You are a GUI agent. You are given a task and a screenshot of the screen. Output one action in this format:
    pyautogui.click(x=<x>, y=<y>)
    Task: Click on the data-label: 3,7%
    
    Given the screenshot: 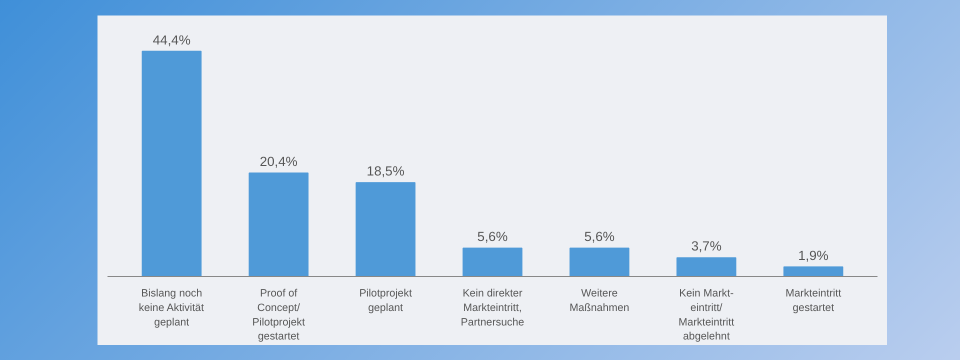 What is the action you would take?
    pyautogui.click(x=706, y=246)
    